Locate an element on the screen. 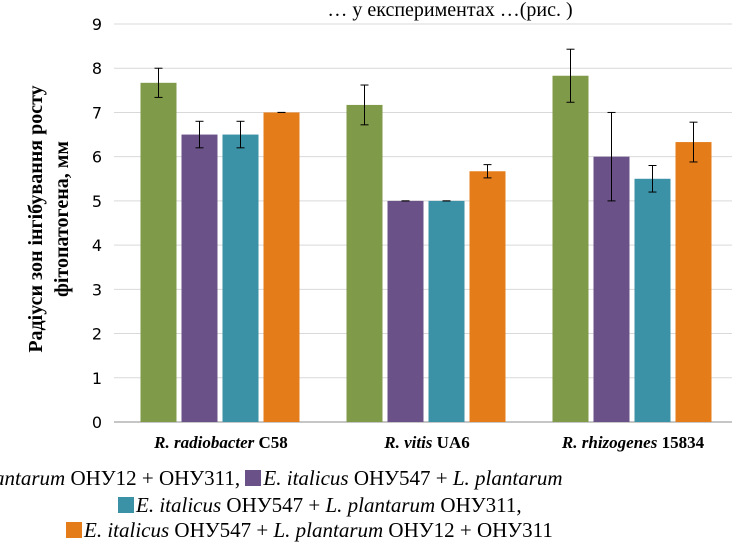 The width and height of the screenshot is (736, 557). y-tick-label: 5 is located at coordinates (97, 201).